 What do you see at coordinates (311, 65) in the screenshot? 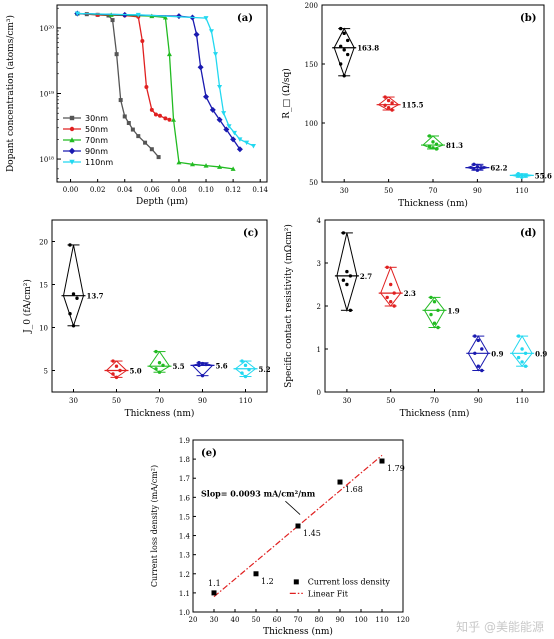
I see `y-tick-label: 150` at bounding box center [311, 65].